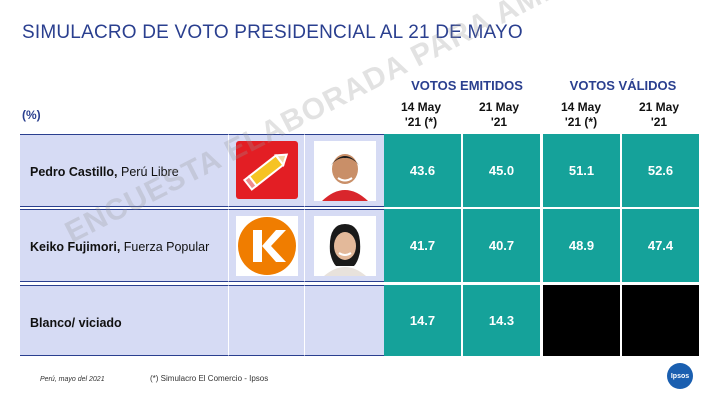  Describe the element at coordinates (76, 323) in the screenshot. I see `row-label: Blanco/ viciado` at that location.